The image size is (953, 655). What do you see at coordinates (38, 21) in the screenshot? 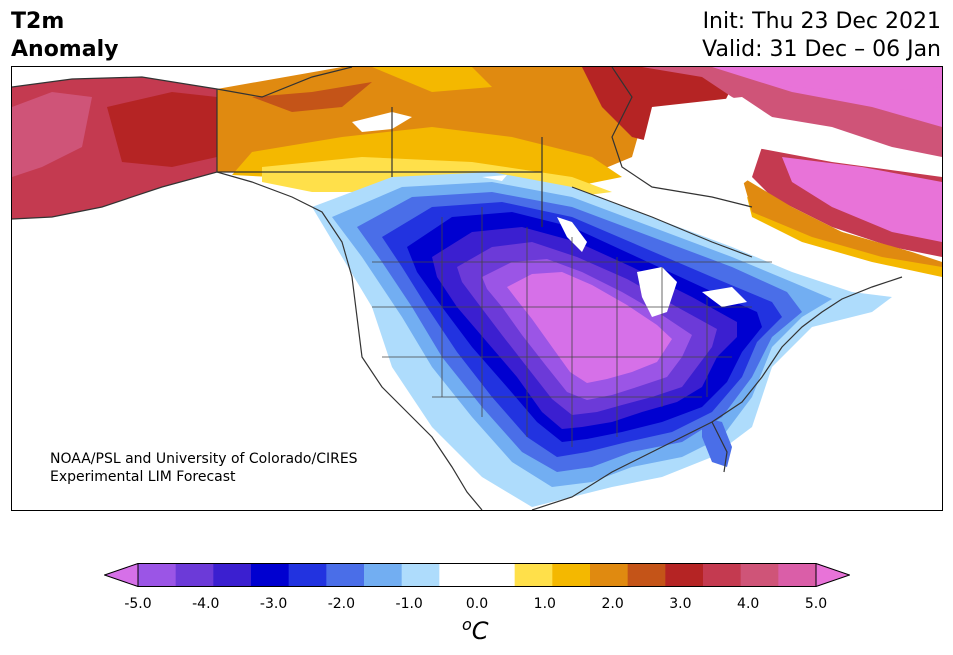
I see `title-line-1: T2m` at bounding box center [38, 21].